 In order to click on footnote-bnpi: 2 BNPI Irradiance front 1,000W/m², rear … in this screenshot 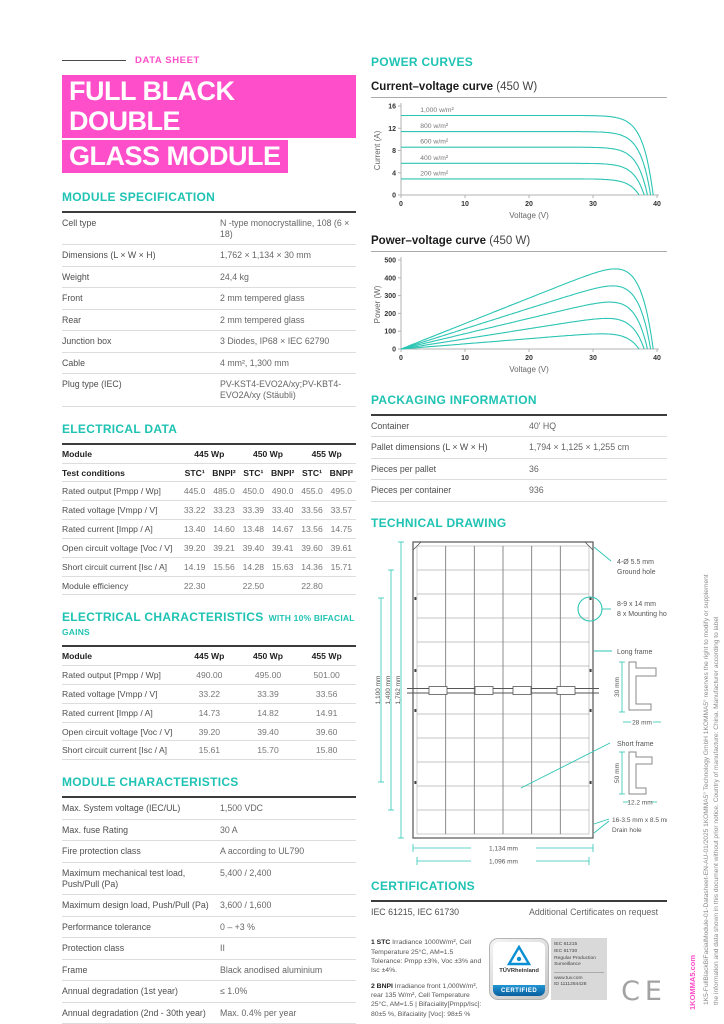, I will do `click(427, 1000)`.